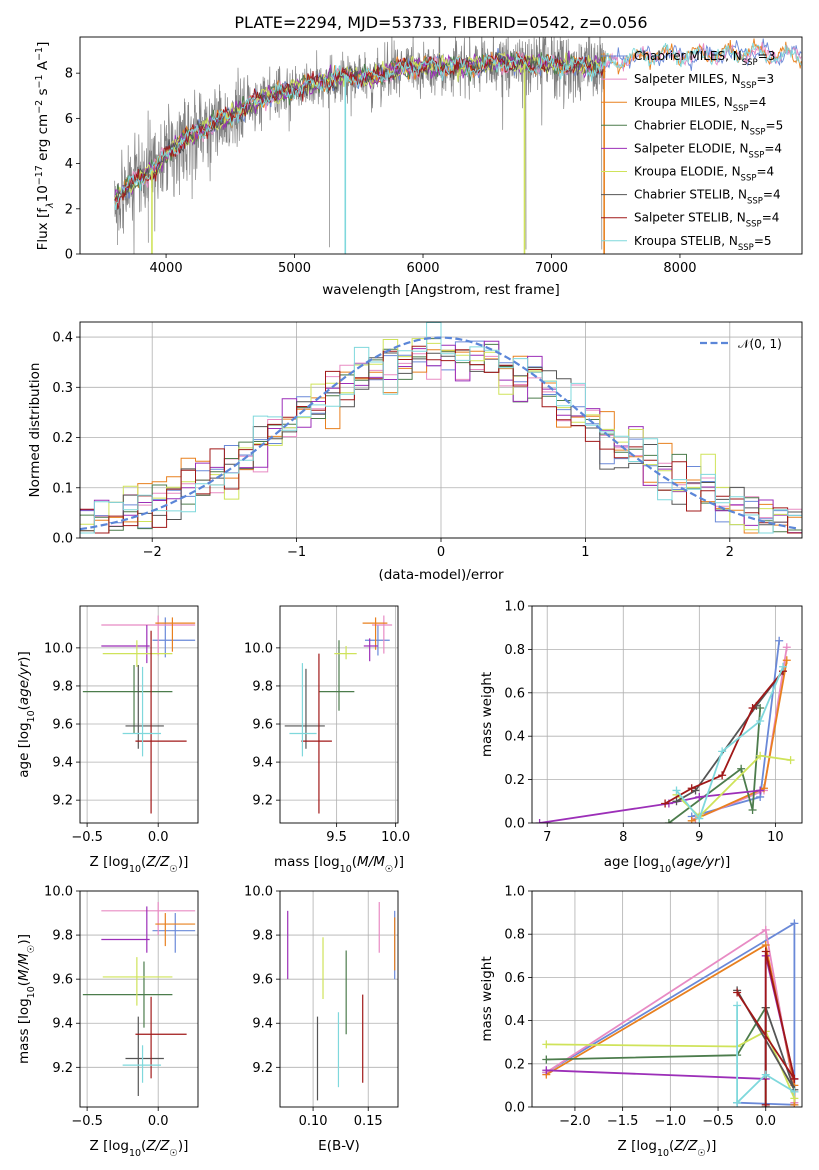 The height and width of the screenshot is (1170, 819). Describe the element at coordinates (313, 1121) in the screenshot. I see `x-tick-label: 0.10` at that location.